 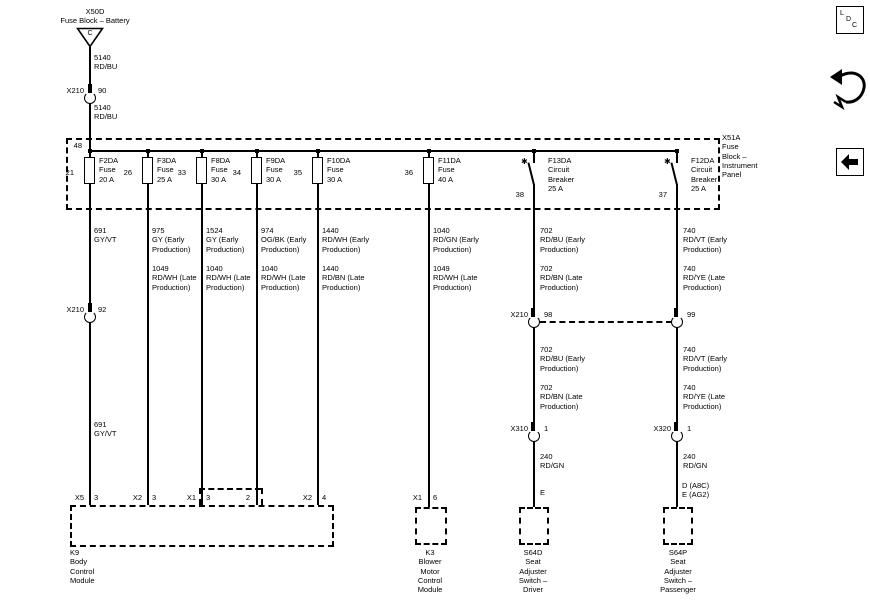 What do you see at coordinates (691, 314) in the screenshot?
I see `connector-x210-99-pin: 99` at bounding box center [691, 314].